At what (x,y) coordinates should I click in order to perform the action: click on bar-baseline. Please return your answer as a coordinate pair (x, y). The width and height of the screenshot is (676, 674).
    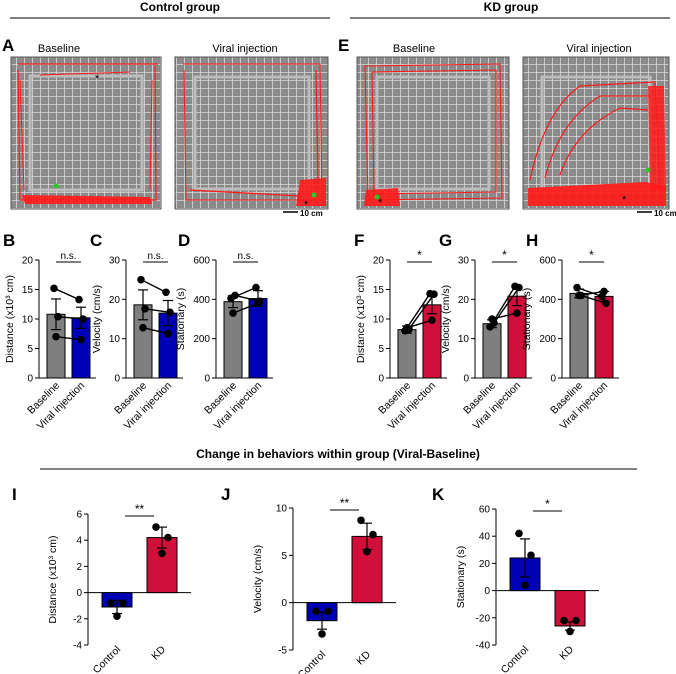
    Looking at the image, I should click on (579, 335).